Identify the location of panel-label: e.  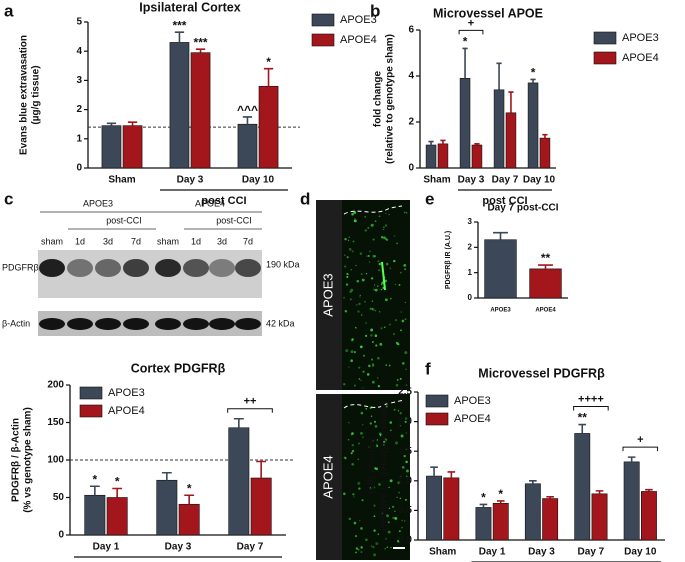
(429, 198).